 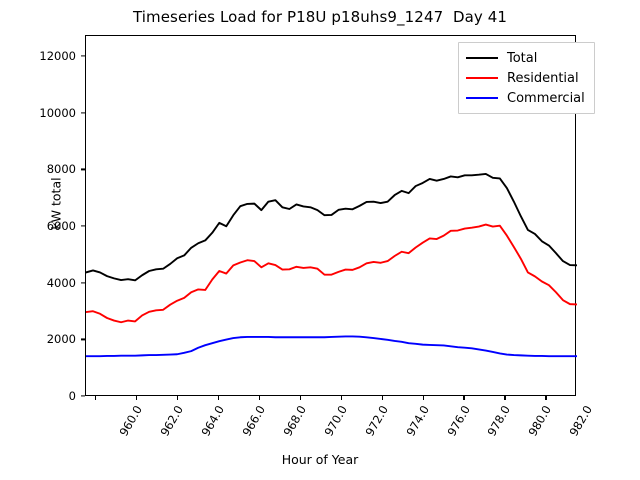 What do you see at coordinates (376, 421) in the screenshot?
I see `x-tick-label: 972.0` at bounding box center [376, 421].